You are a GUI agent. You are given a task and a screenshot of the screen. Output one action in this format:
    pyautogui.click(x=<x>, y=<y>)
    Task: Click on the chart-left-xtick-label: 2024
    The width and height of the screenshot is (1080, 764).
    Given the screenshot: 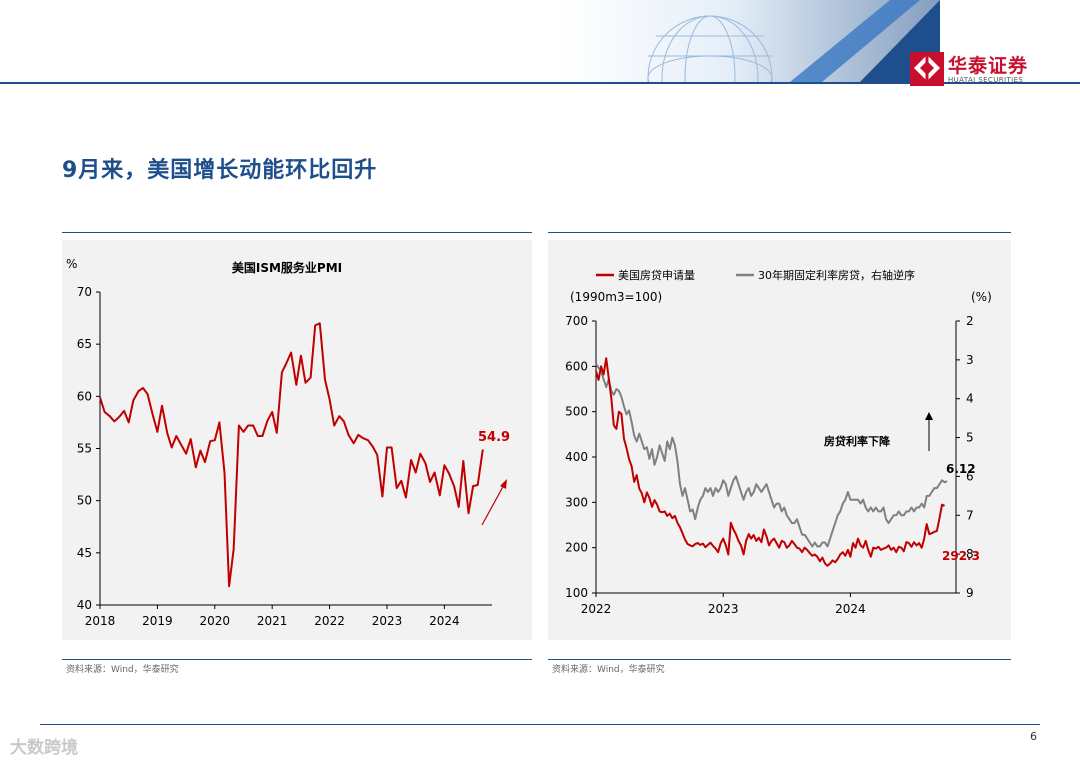 What is the action you would take?
    pyautogui.click(x=444, y=621)
    